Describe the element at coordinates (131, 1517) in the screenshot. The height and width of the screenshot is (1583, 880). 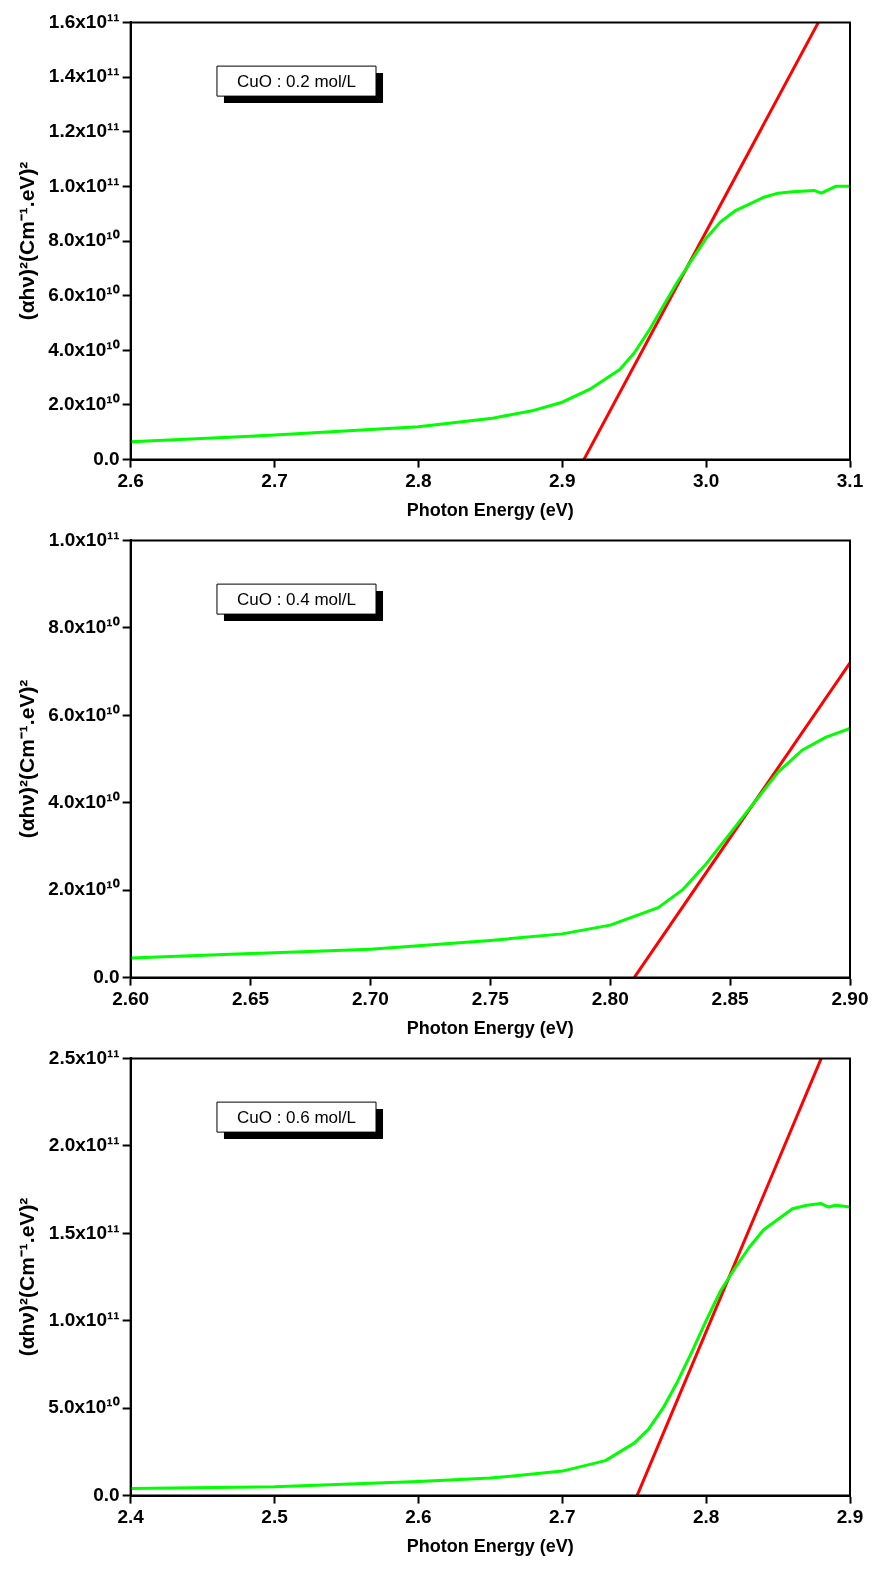
I see `x-tick-label: 2.4` at that location.